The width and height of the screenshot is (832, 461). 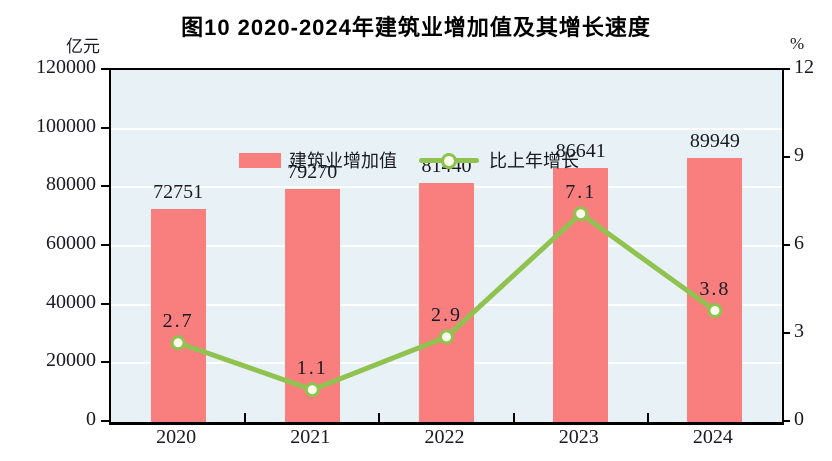 What do you see at coordinates (714, 141) in the screenshot?
I see `bar-value-label-2024: 89949` at bounding box center [714, 141].